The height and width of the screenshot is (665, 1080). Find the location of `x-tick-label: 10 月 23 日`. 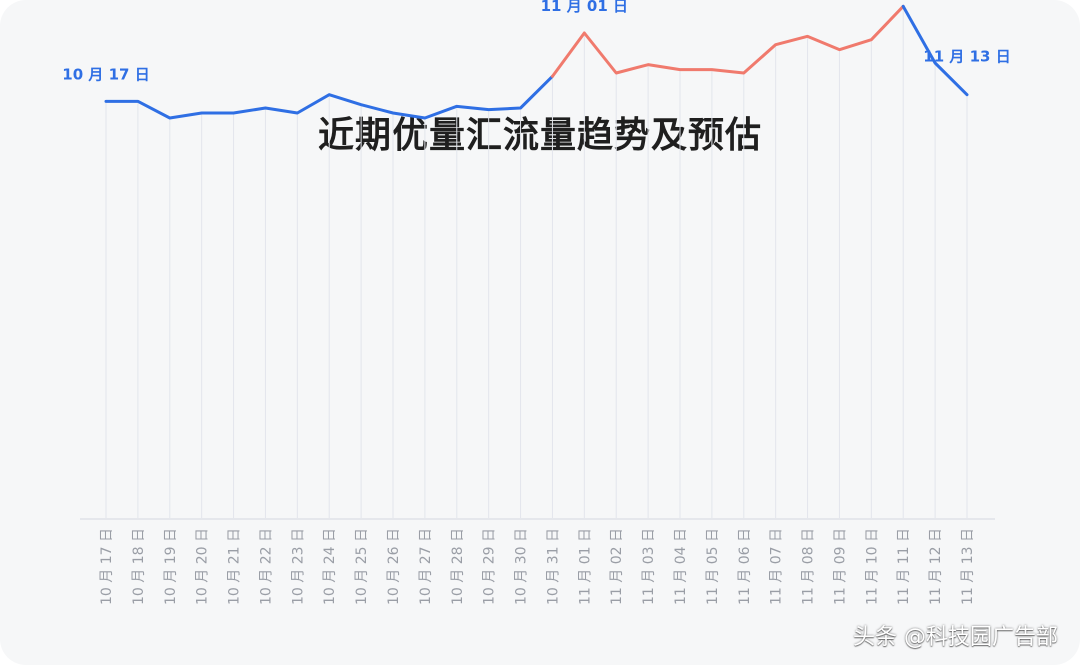

x-tick-label: 10 月 23 日 is located at coordinates (298, 566).